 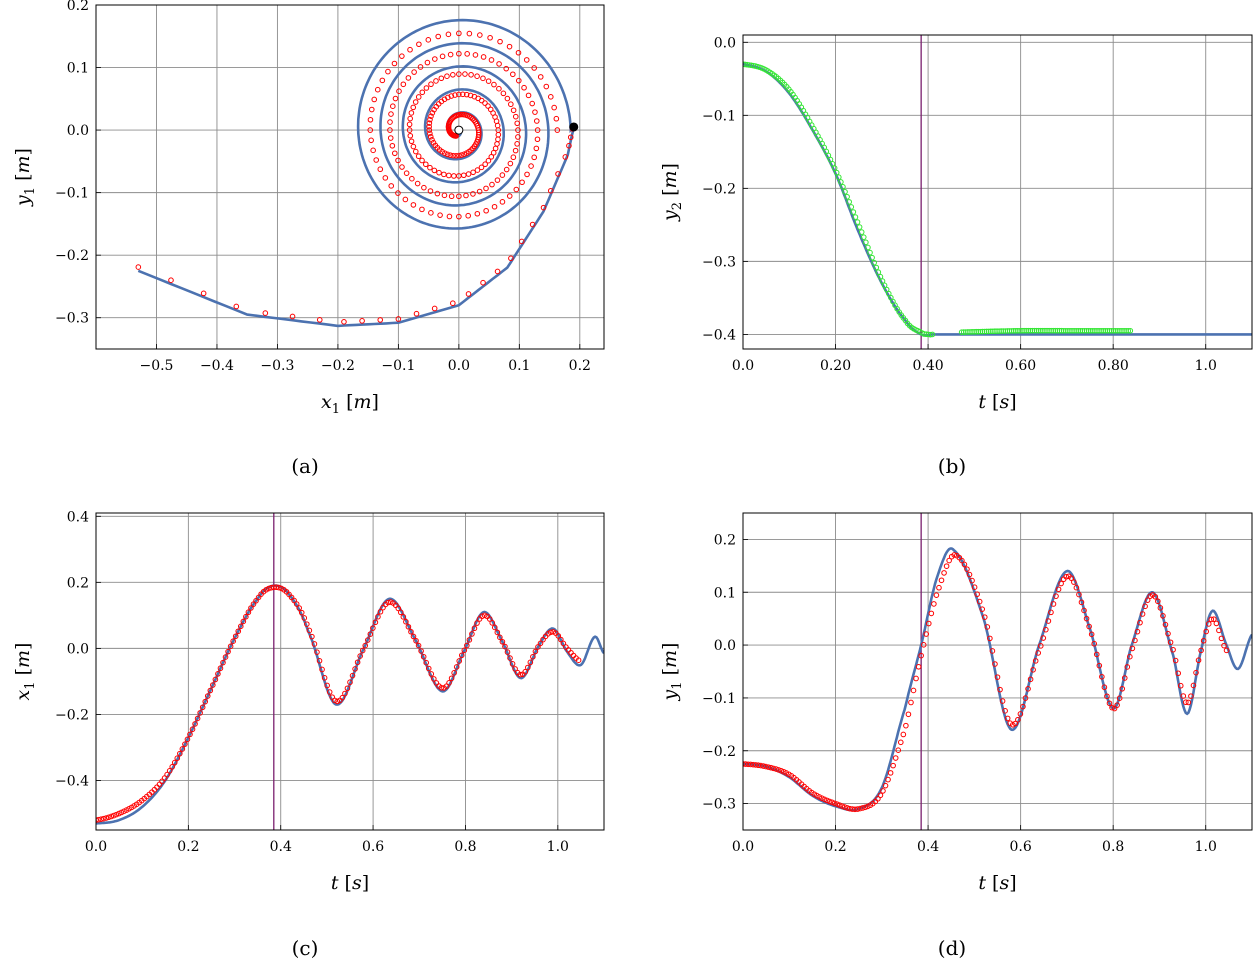 I want to click on x-tick-label: 0.2, so click(x=835, y=847).